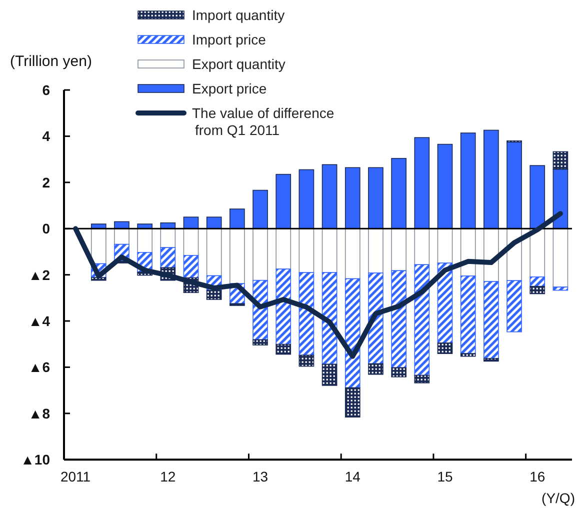 The image size is (577, 509). Describe the element at coordinates (558, 498) in the screenshot. I see `x-axis-title: (Y/Q)` at that location.